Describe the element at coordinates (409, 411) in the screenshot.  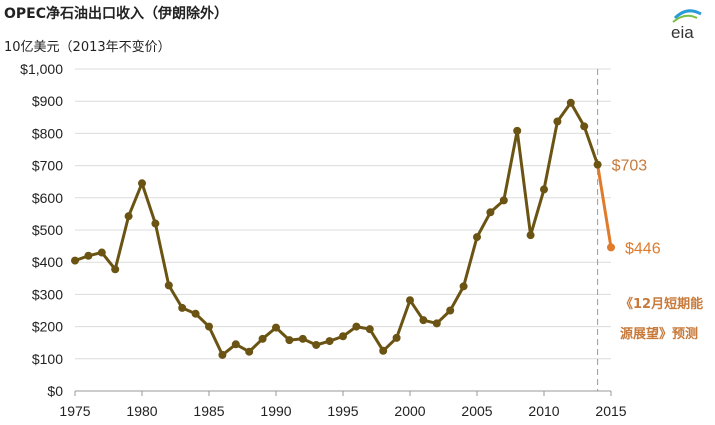
I see `x-tick-label: 2000` at that location.